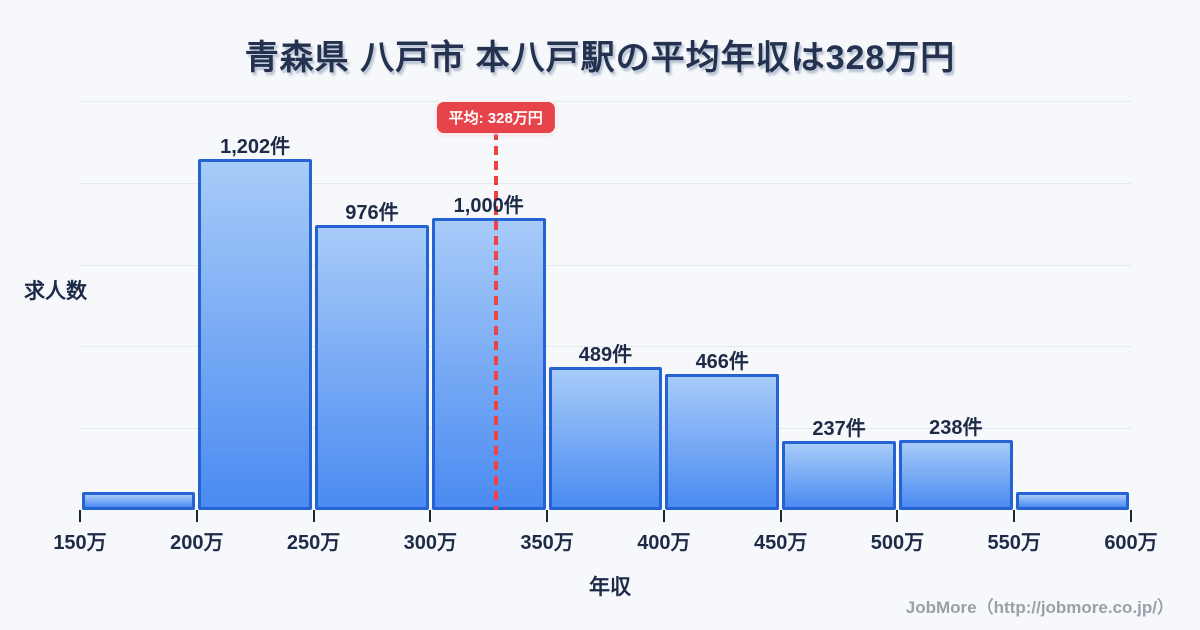  Describe the element at coordinates (897, 543) in the screenshot. I see `x-tick-label: 500万` at that location.